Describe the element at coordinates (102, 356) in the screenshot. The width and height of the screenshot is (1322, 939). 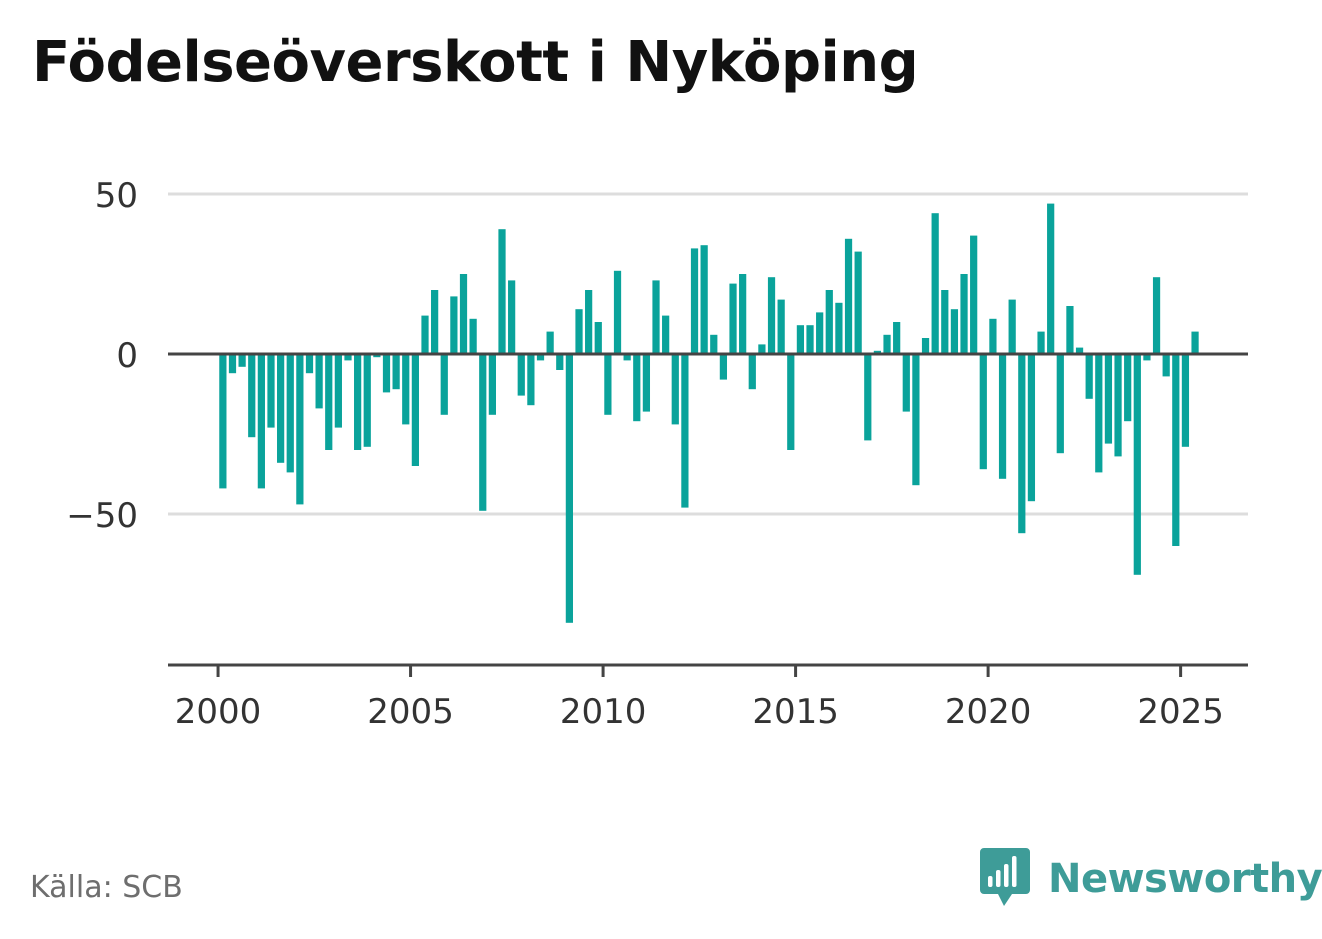
I see `y-tick-labels: 50 0 −50` at that location.